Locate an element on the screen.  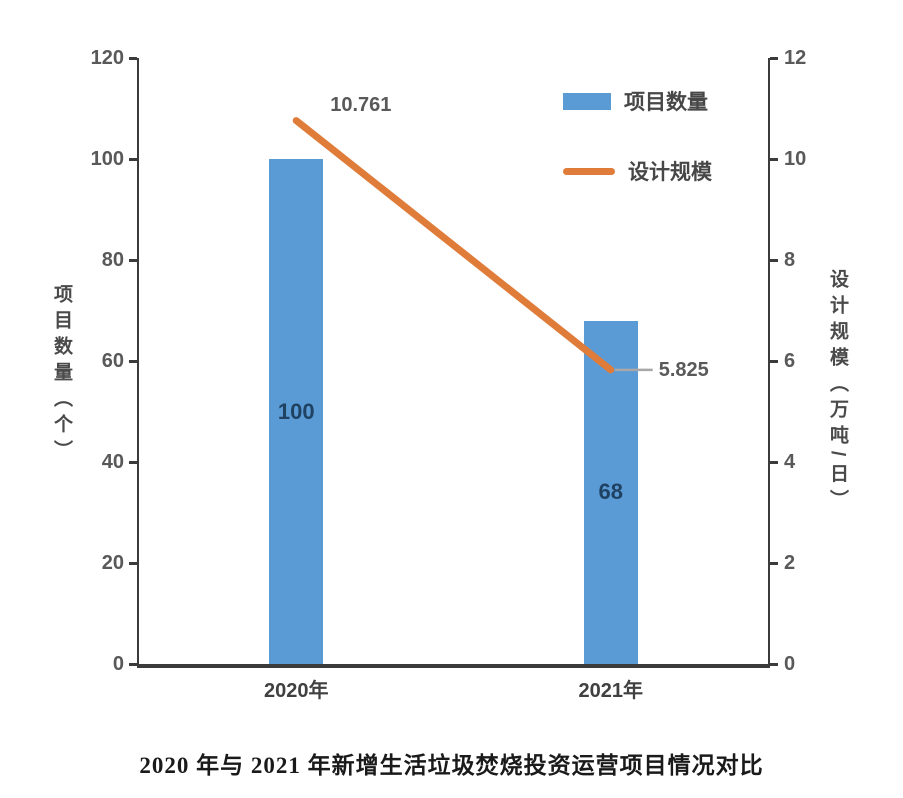
legend: 项目数量 设计规模 is located at coordinates (637, 136).